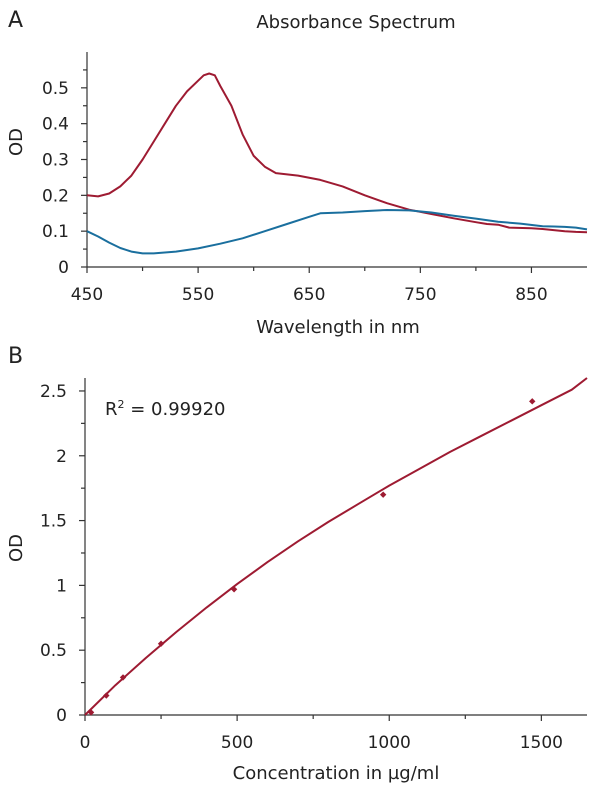  Describe the element at coordinates (15, 356) in the screenshot. I see `panel-b-label: B` at that location.